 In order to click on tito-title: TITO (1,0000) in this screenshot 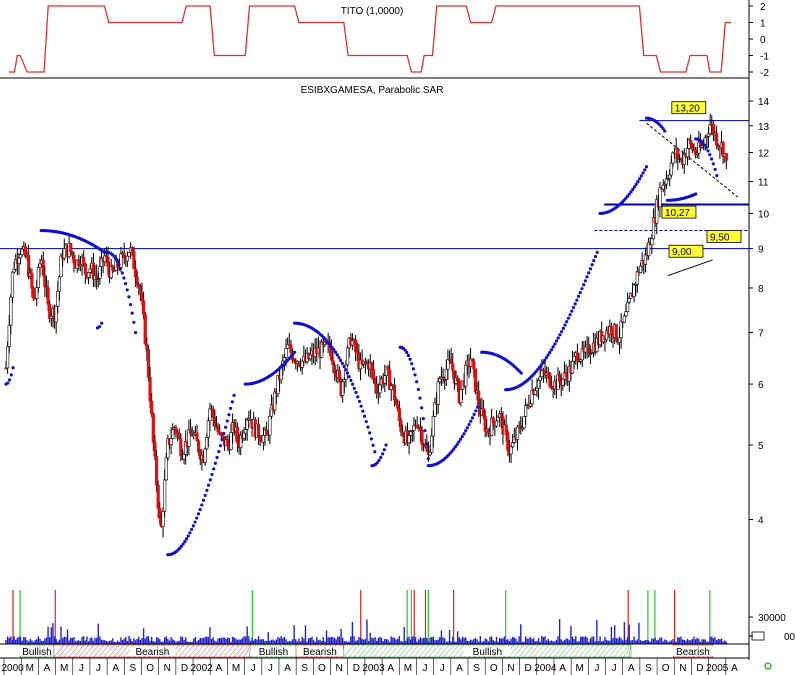, I will do `click(372, 11)`.